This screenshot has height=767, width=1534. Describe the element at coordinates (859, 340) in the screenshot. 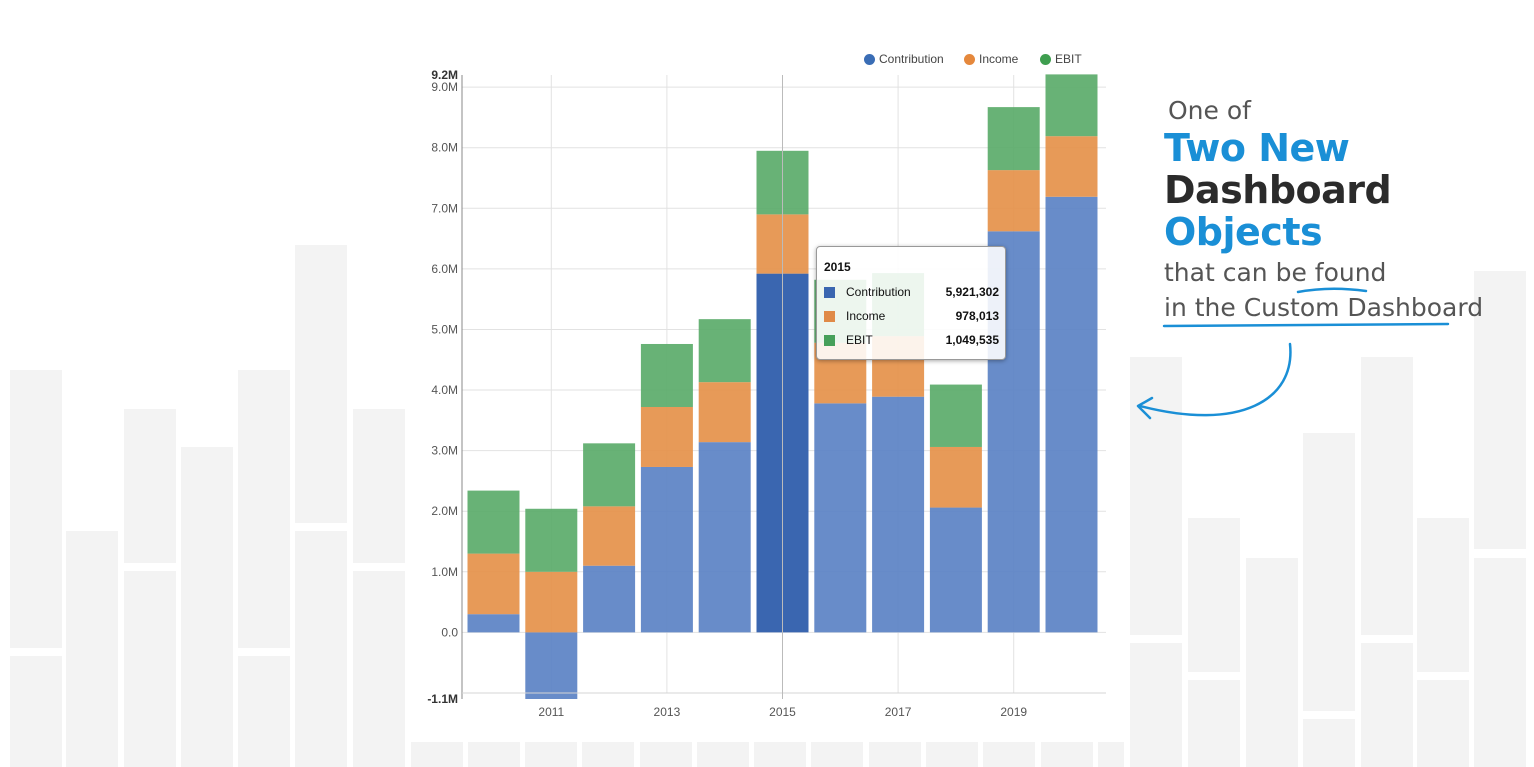

I see `tooltip-label-ebit: EBIT` at that location.